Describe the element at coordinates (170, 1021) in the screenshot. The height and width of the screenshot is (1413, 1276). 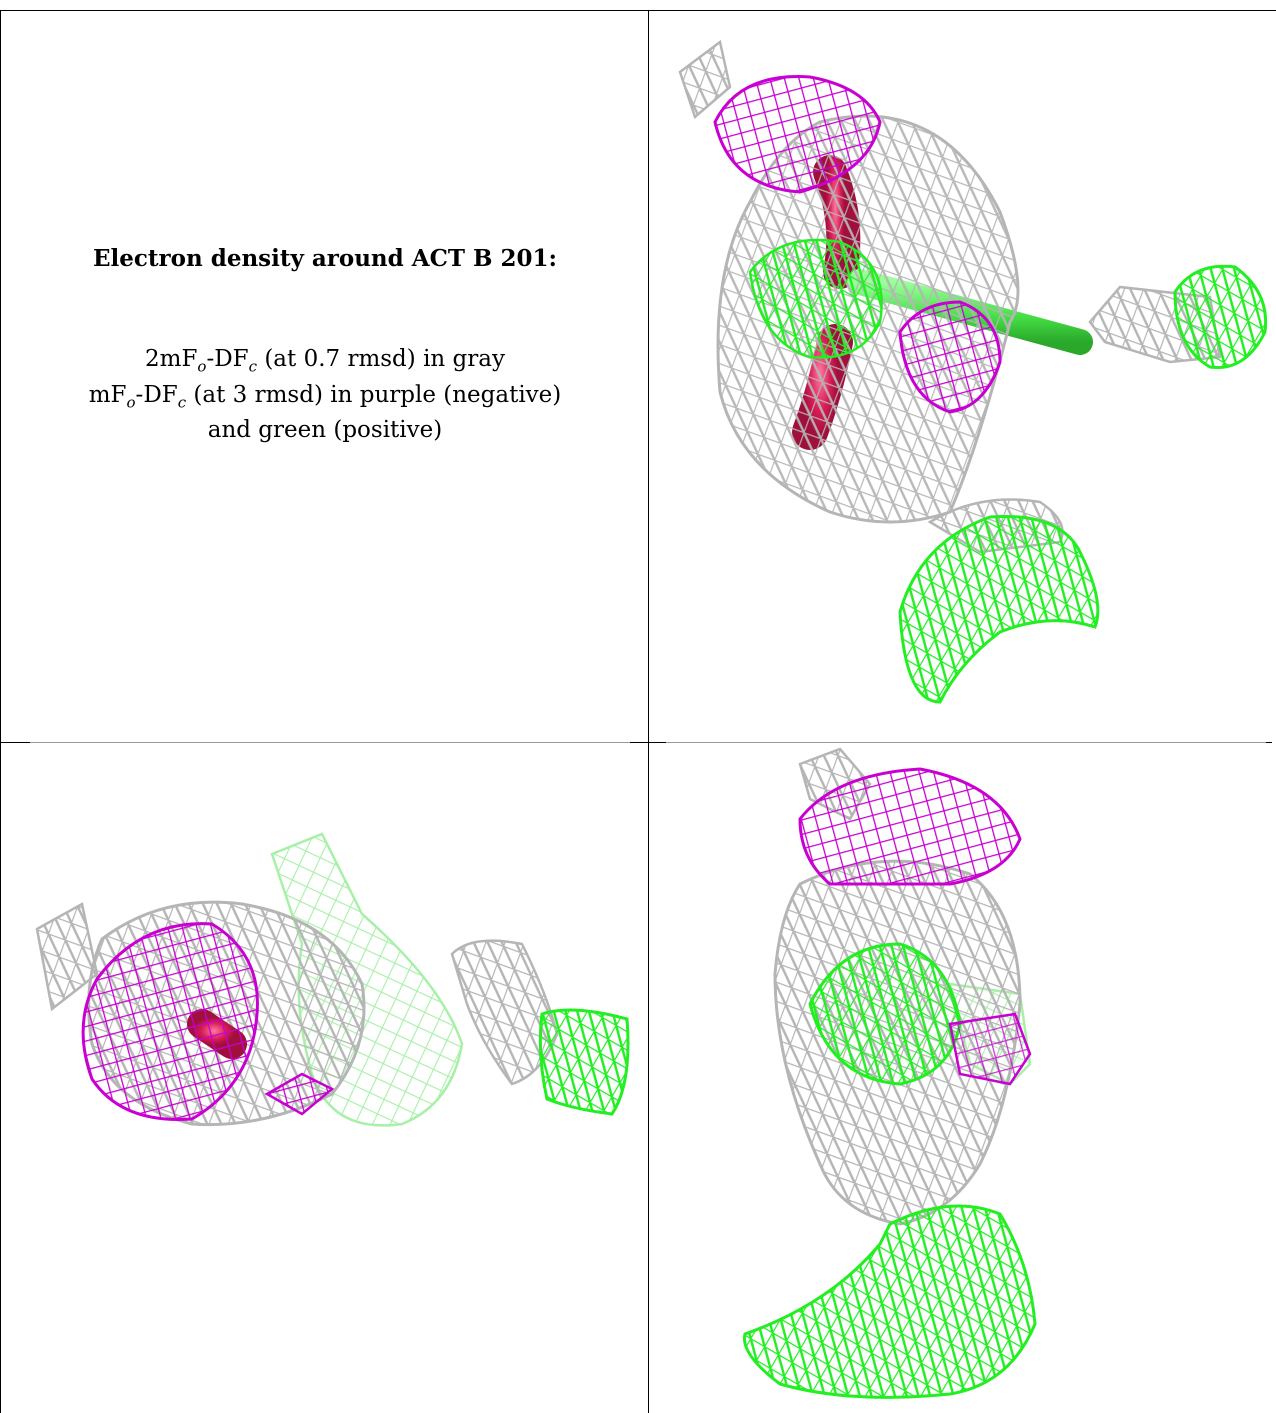
I see `purple-density-front` at that location.